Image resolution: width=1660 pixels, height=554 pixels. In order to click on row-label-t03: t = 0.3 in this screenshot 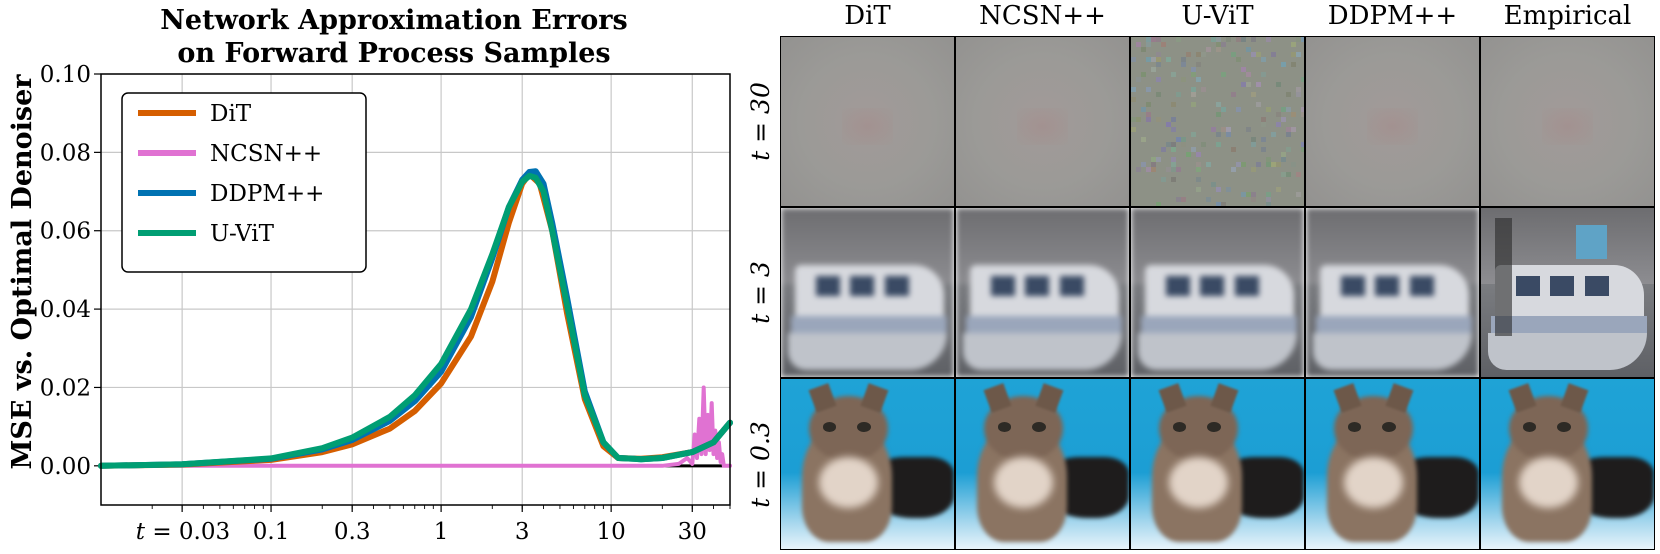, I will do `click(760, 464)`.